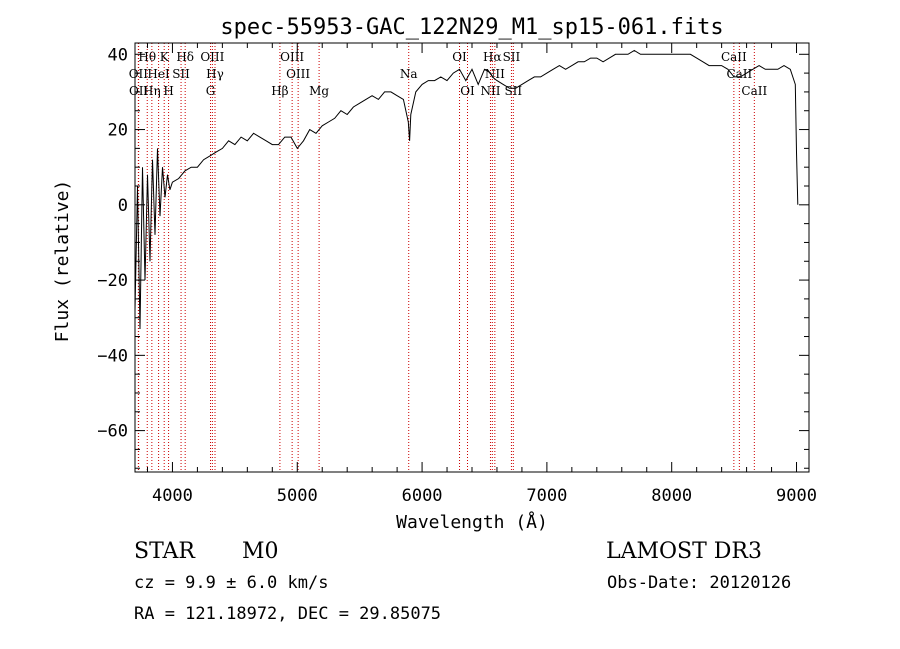 Image resolution: width=900 pixels, height=649 pixels. What do you see at coordinates (168, 91) in the screenshot?
I see `line-marker-label-6: H` at bounding box center [168, 91].